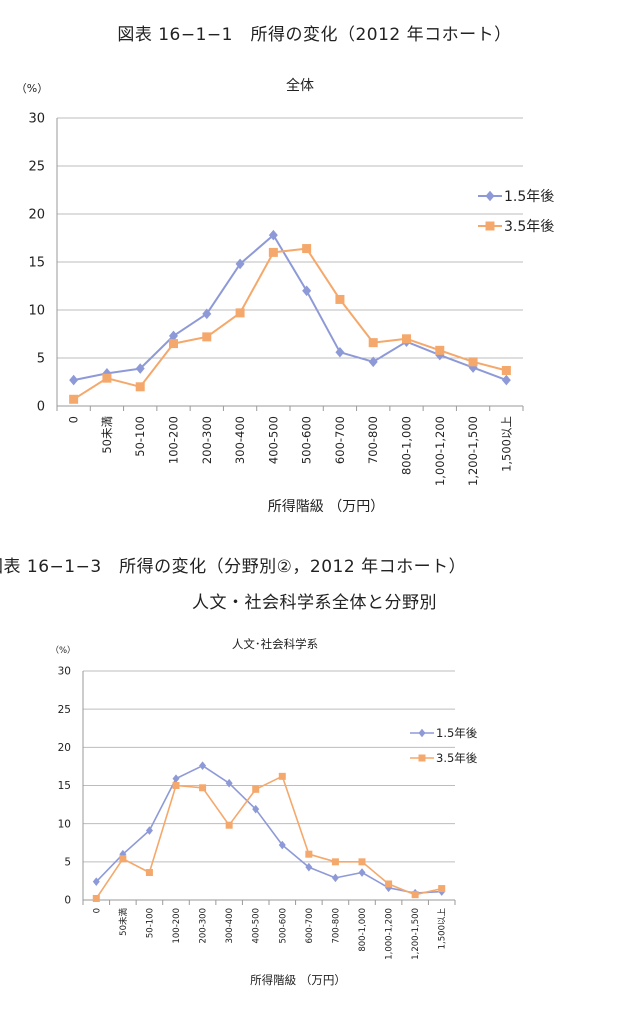 Image resolution: width=629 pixels, height=1024 pixels. What do you see at coordinates (314, 35) in the screenshot?
I see `figure-title-1: 図表 16−1−1 所得の変化（2012 年コホート）` at bounding box center [314, 35].